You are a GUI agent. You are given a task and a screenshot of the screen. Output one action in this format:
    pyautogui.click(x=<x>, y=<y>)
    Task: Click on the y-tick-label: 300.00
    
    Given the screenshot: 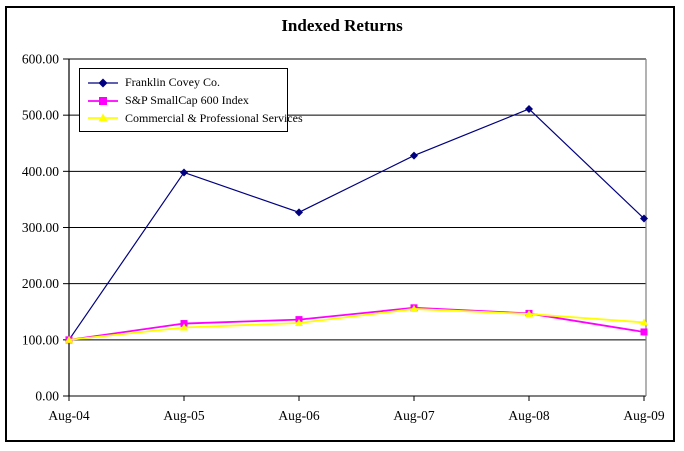 What is the action you would take?
    pyautogui.click(x=40, y=227)
    